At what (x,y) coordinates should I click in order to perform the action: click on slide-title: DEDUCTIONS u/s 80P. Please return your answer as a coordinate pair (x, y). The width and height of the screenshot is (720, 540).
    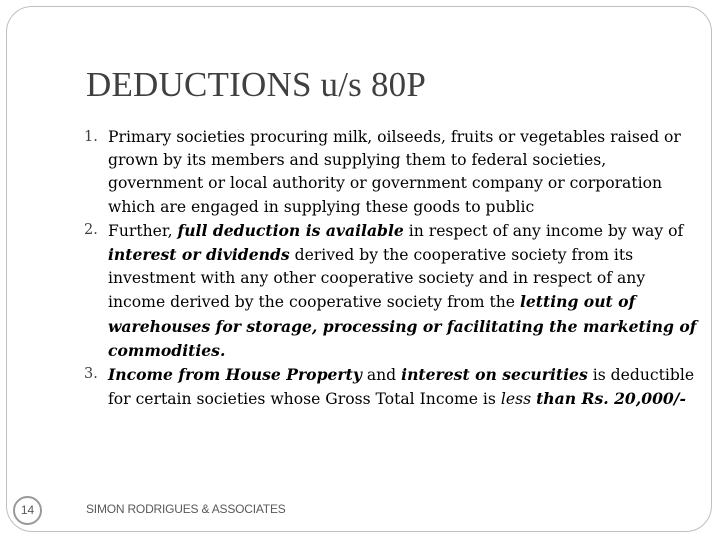
    Looking at the image, I should click on (256, 84).